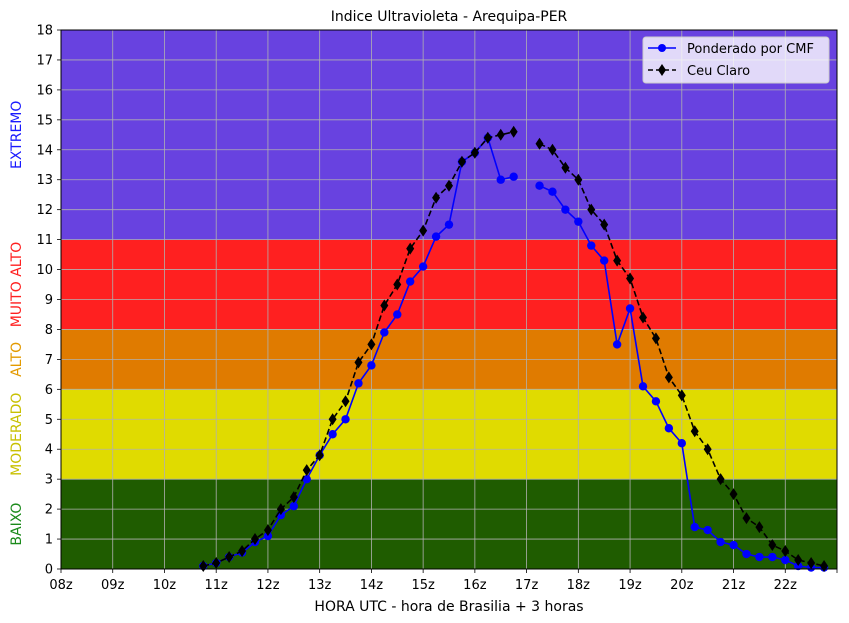 The width and height of the screenshot is (849, 623). I want to click on band-label-moderado: MODERADO, so click(17, 434).